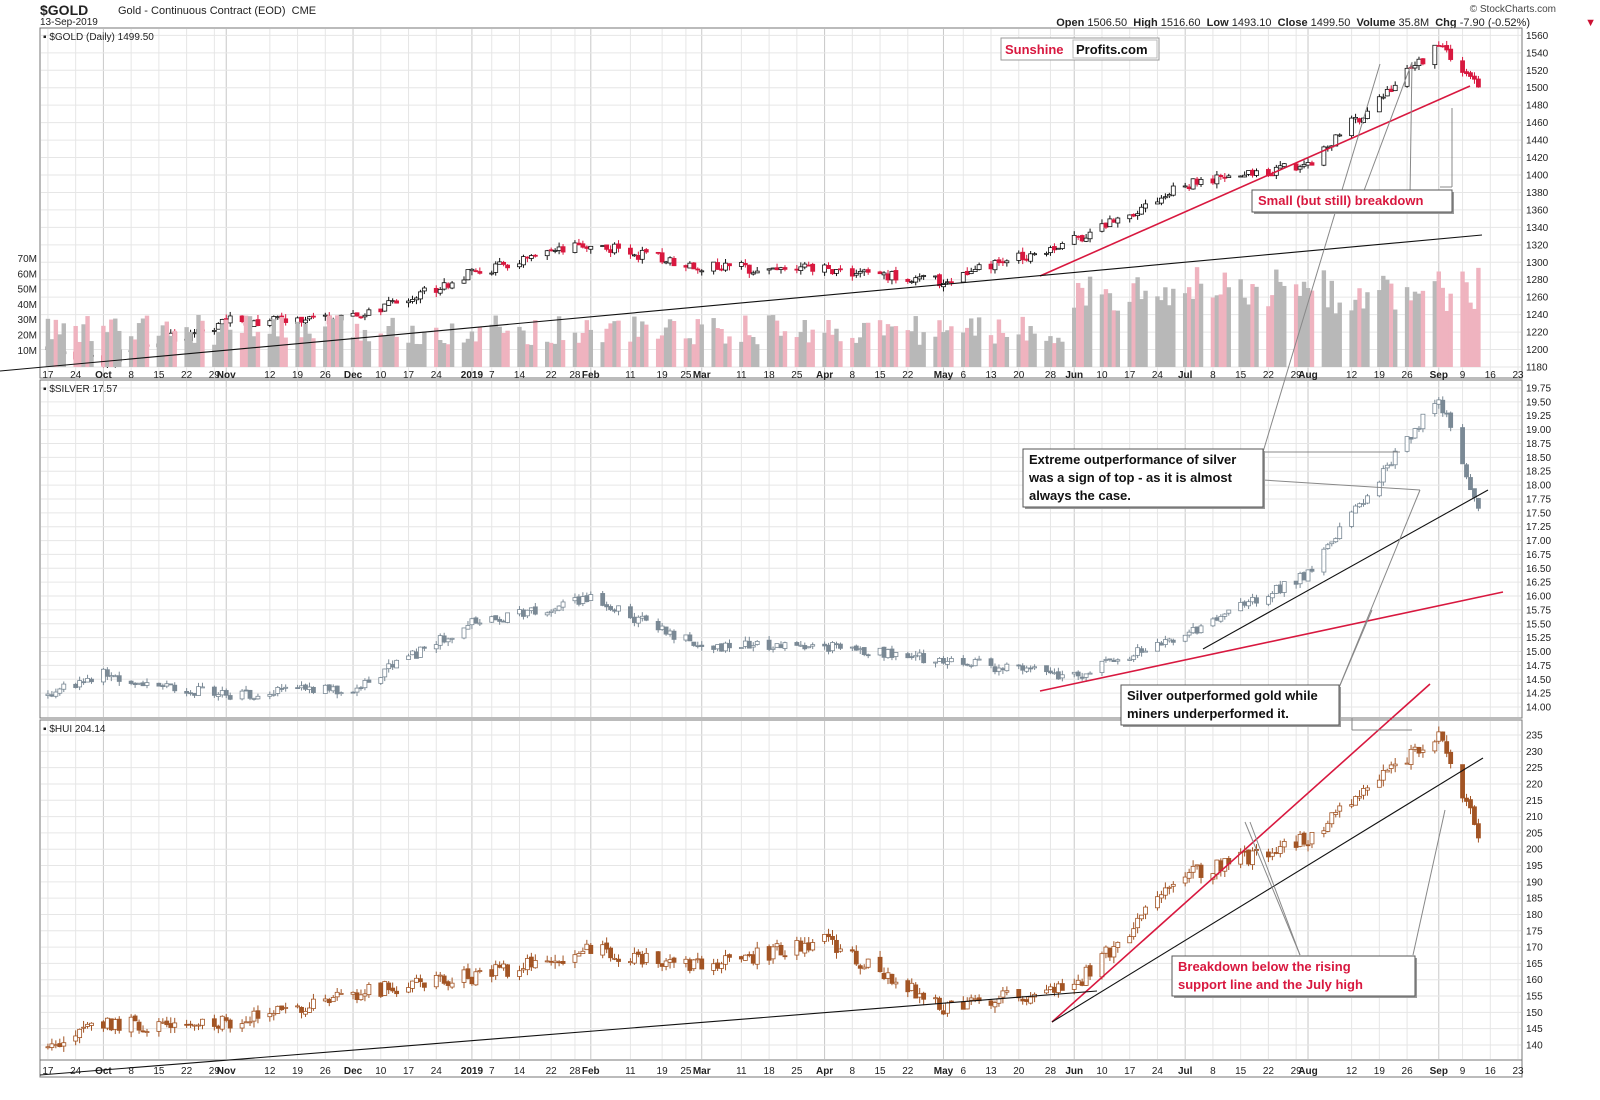  I want to click on y-tick-label: 16.75, so click(1538, 555).